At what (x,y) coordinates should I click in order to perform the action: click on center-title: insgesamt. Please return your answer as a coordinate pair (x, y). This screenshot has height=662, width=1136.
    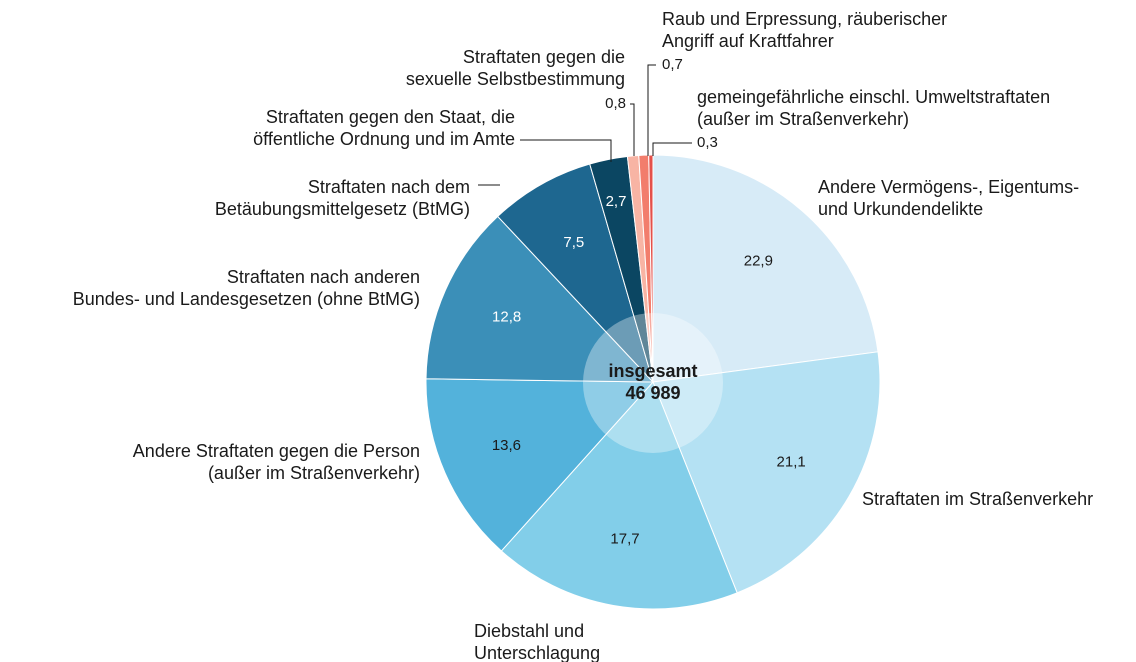
    Looking at the image, I should click on (652, 371).